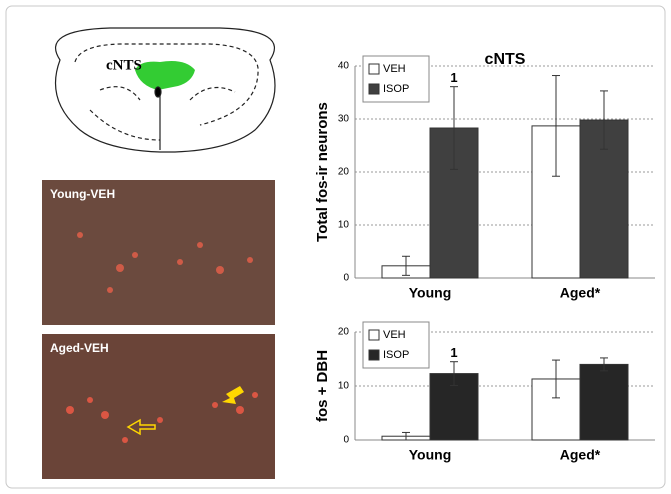  What do you see at coordinates (505, 59) in the screenshot?
I see `chart-title: cNTS` at bounding box center [505, 59].